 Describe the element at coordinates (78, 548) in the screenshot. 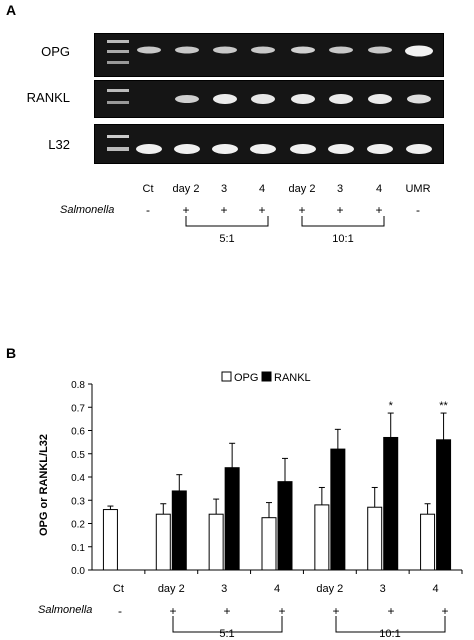

I see `y-tick-label: 0.1` at that location.